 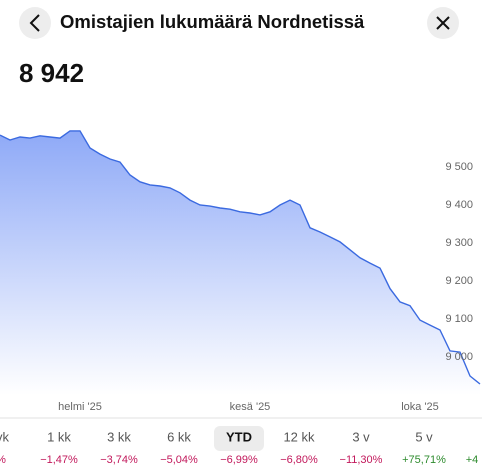 I want to click on y-tick-label: 9 300, so click(x=459, y=243).